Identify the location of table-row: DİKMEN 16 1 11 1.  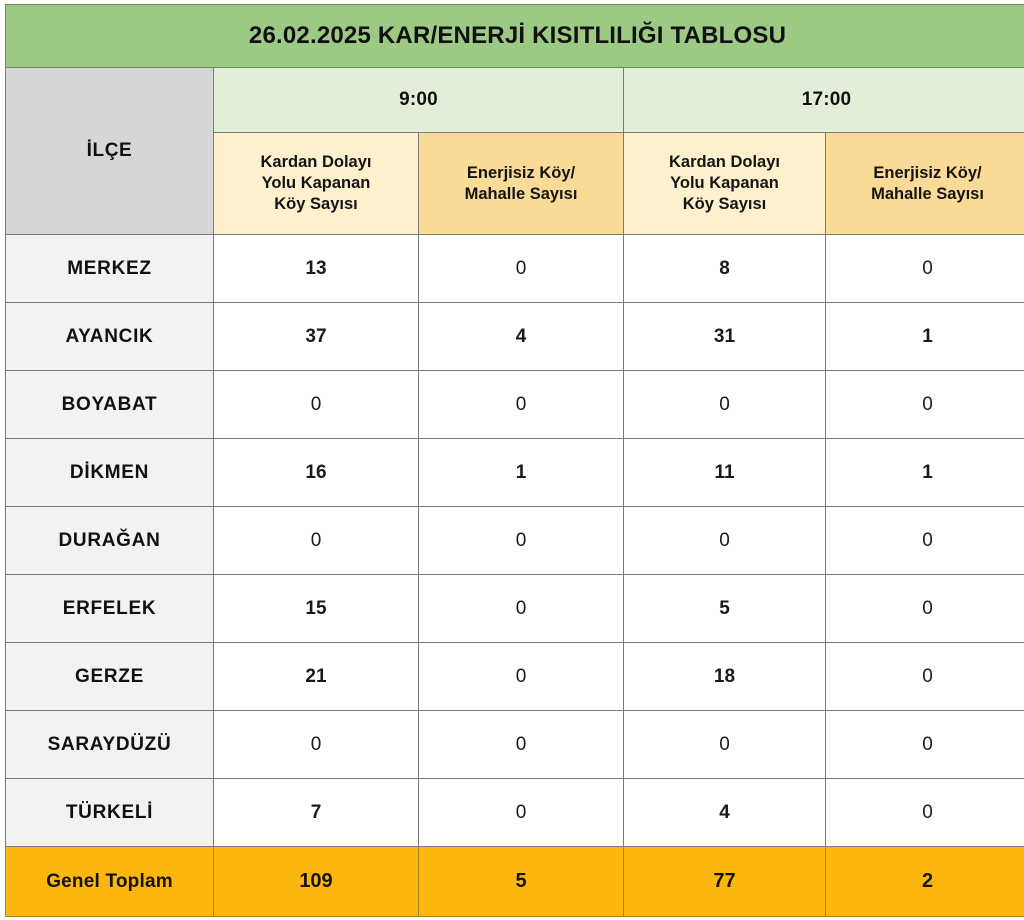
(514, 472).